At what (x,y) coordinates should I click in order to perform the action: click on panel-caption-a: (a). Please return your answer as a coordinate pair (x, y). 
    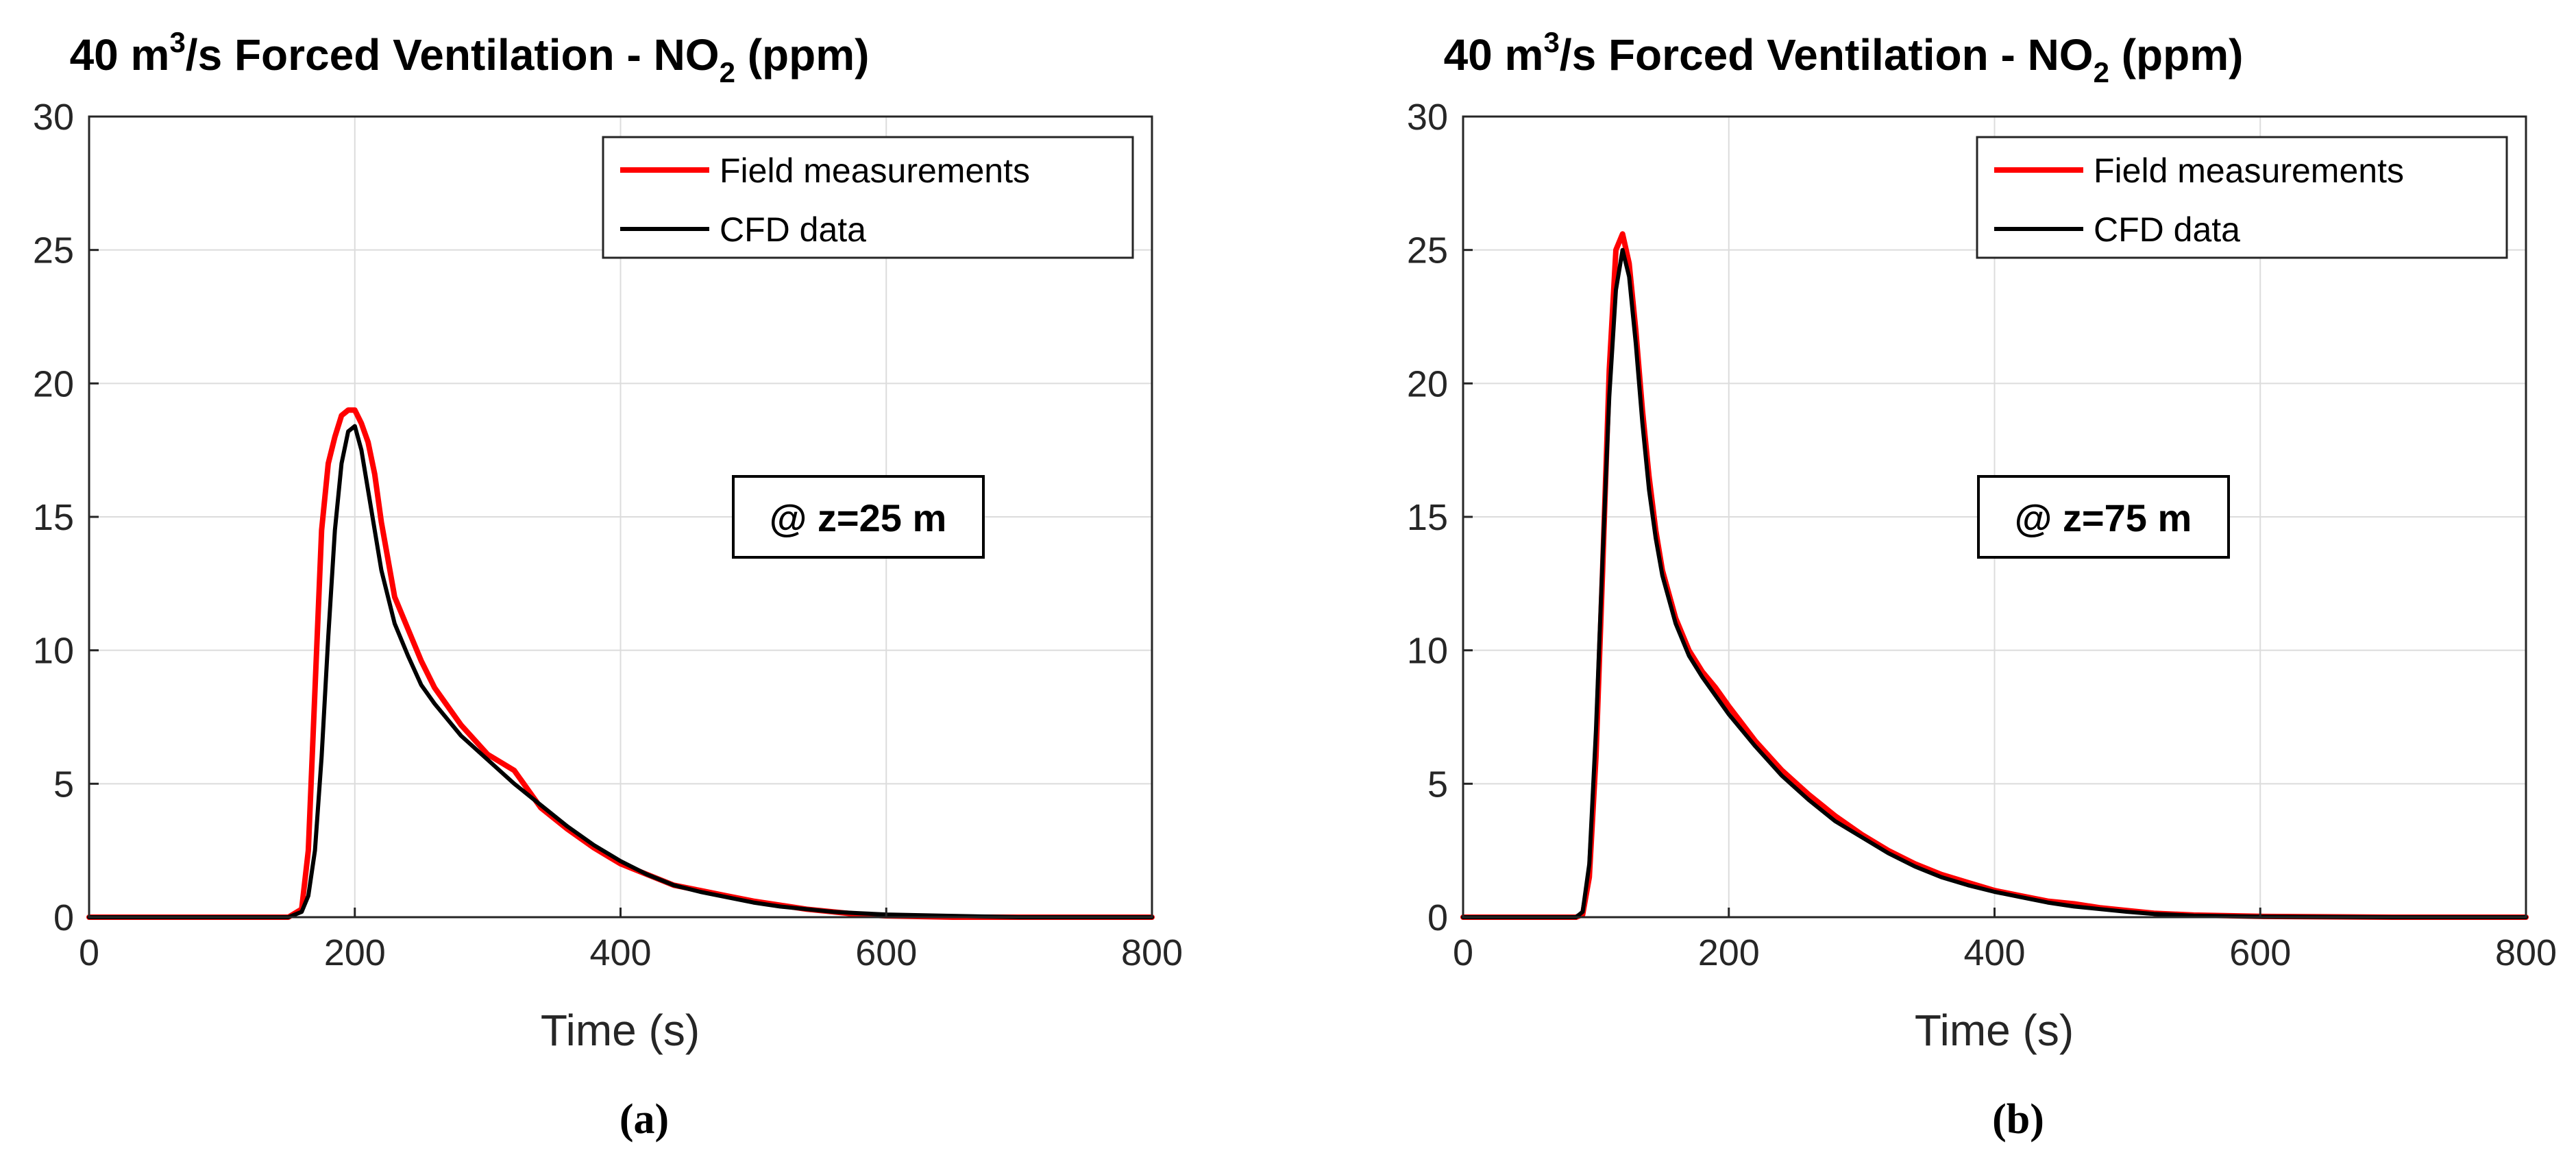
    Looking at the image, I should click on (645, 1119).